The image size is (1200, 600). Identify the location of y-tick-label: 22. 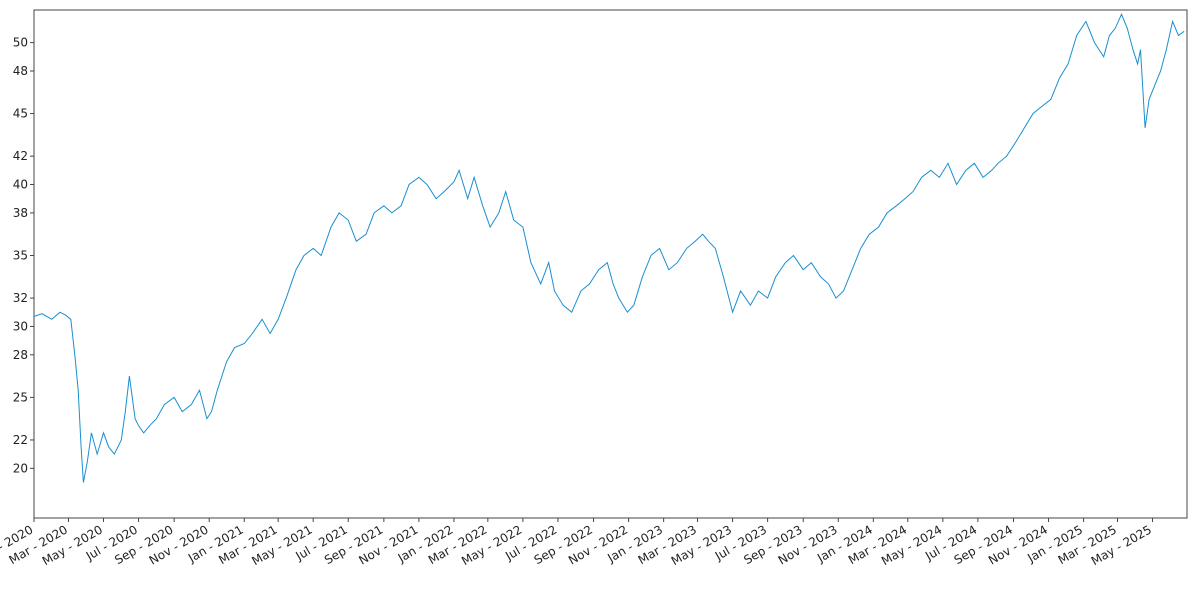
(20, 440).